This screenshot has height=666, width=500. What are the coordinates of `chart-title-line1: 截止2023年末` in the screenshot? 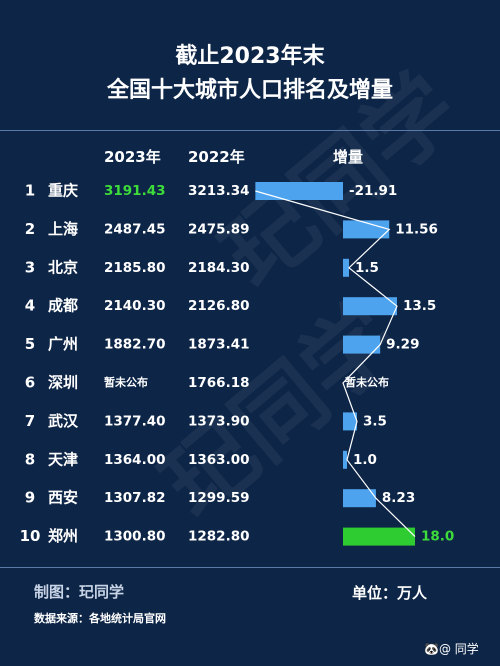 It's located at (250, 56).